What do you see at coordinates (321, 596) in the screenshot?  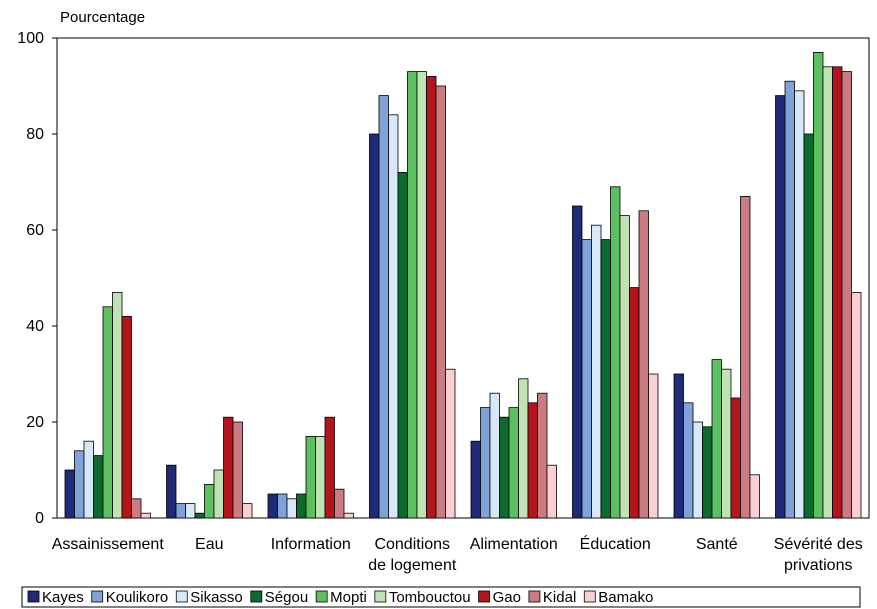 I see `legend-swatch-mopti` at bounding box center [321, 596].